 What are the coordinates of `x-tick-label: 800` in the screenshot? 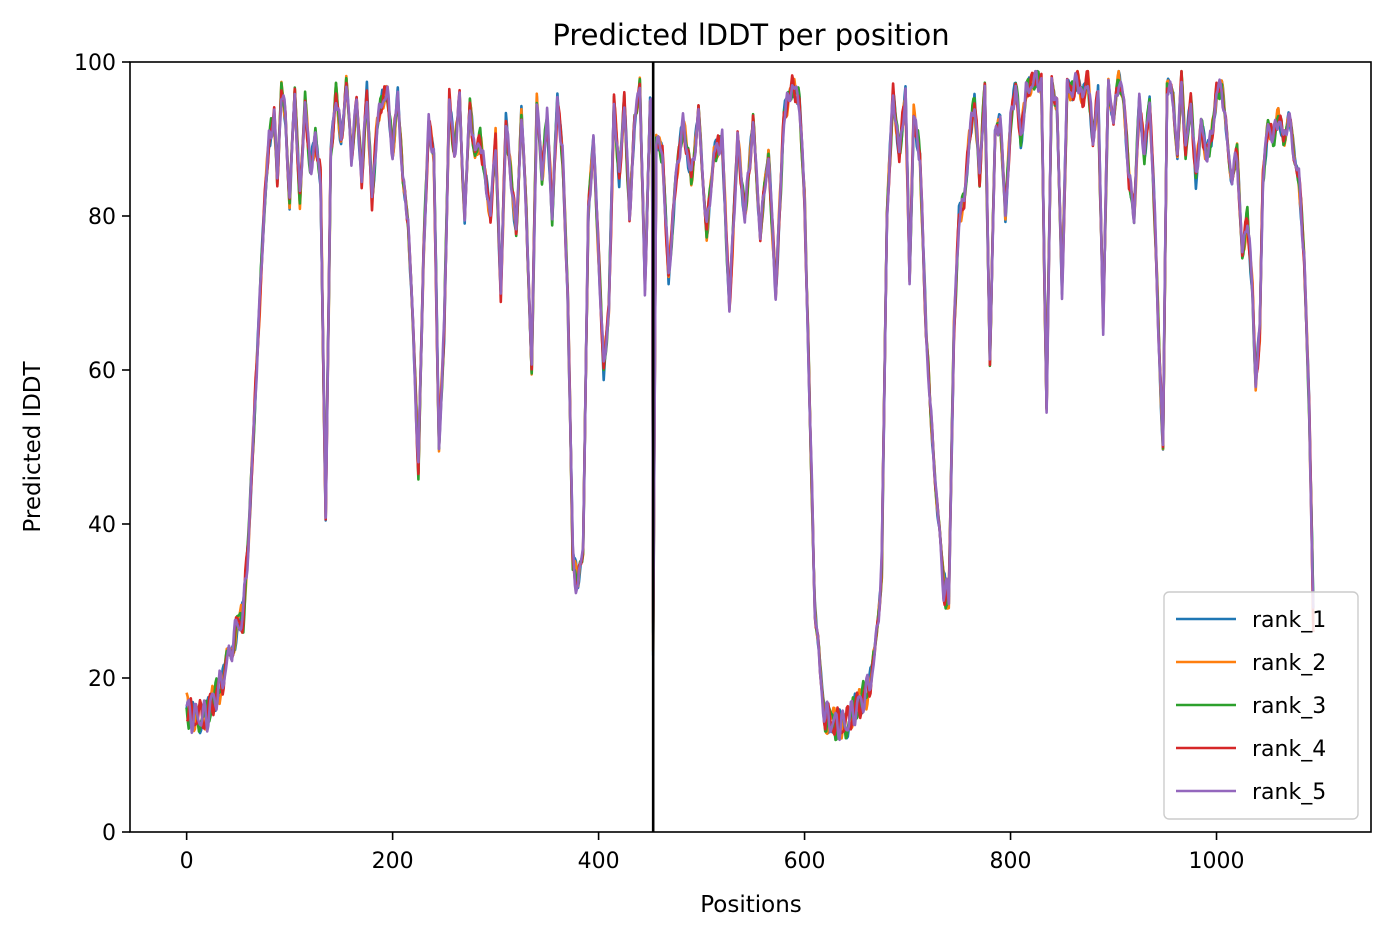 It's located at (1011, 861).